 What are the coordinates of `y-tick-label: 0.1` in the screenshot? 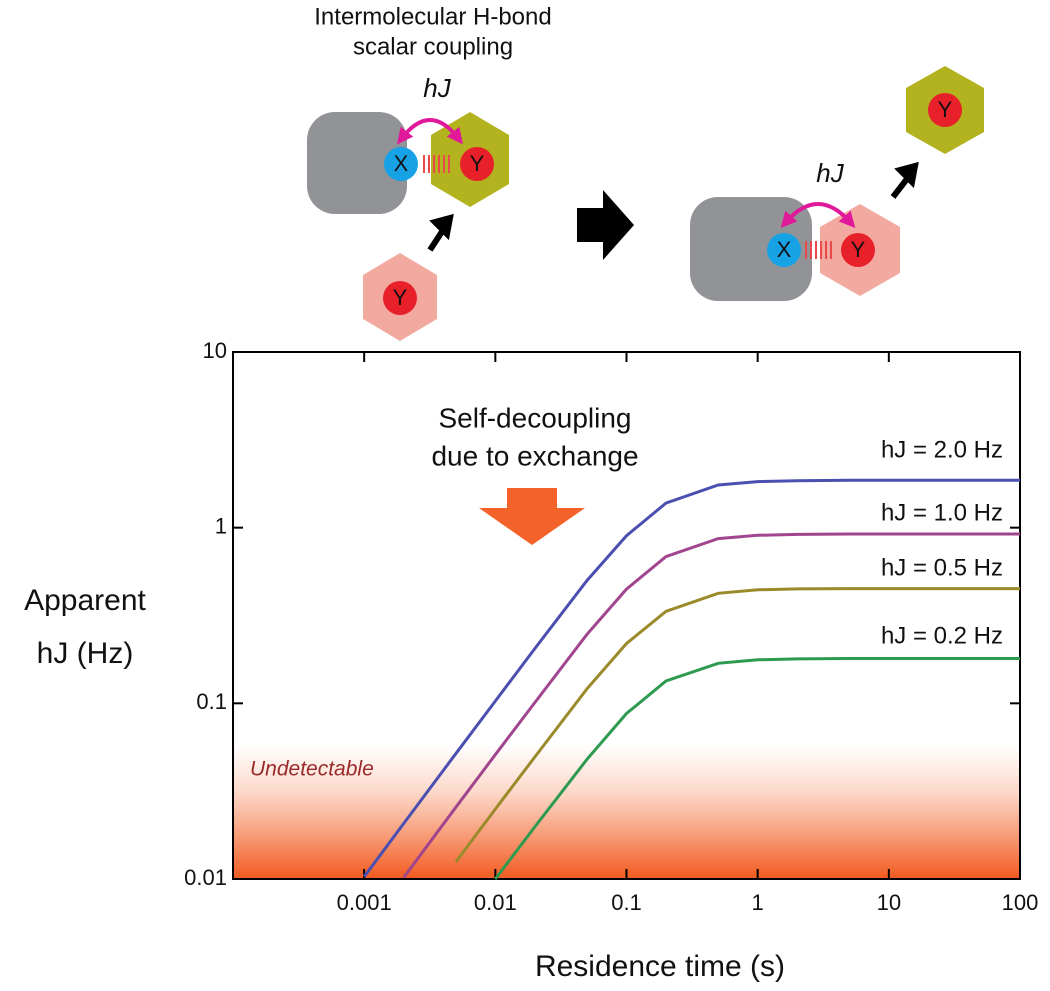 It's located at (211, 701).